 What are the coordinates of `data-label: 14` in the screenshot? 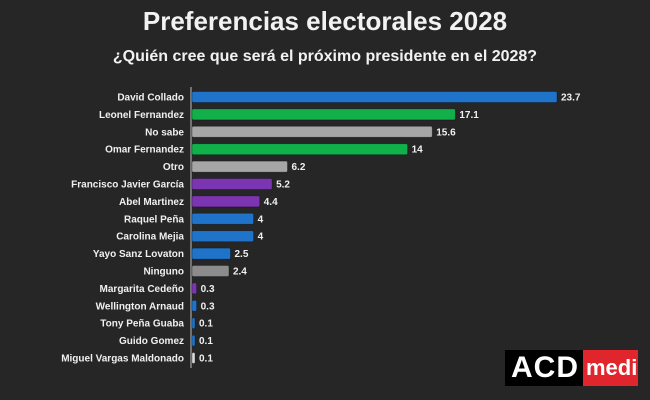 It's located at (418, 150).